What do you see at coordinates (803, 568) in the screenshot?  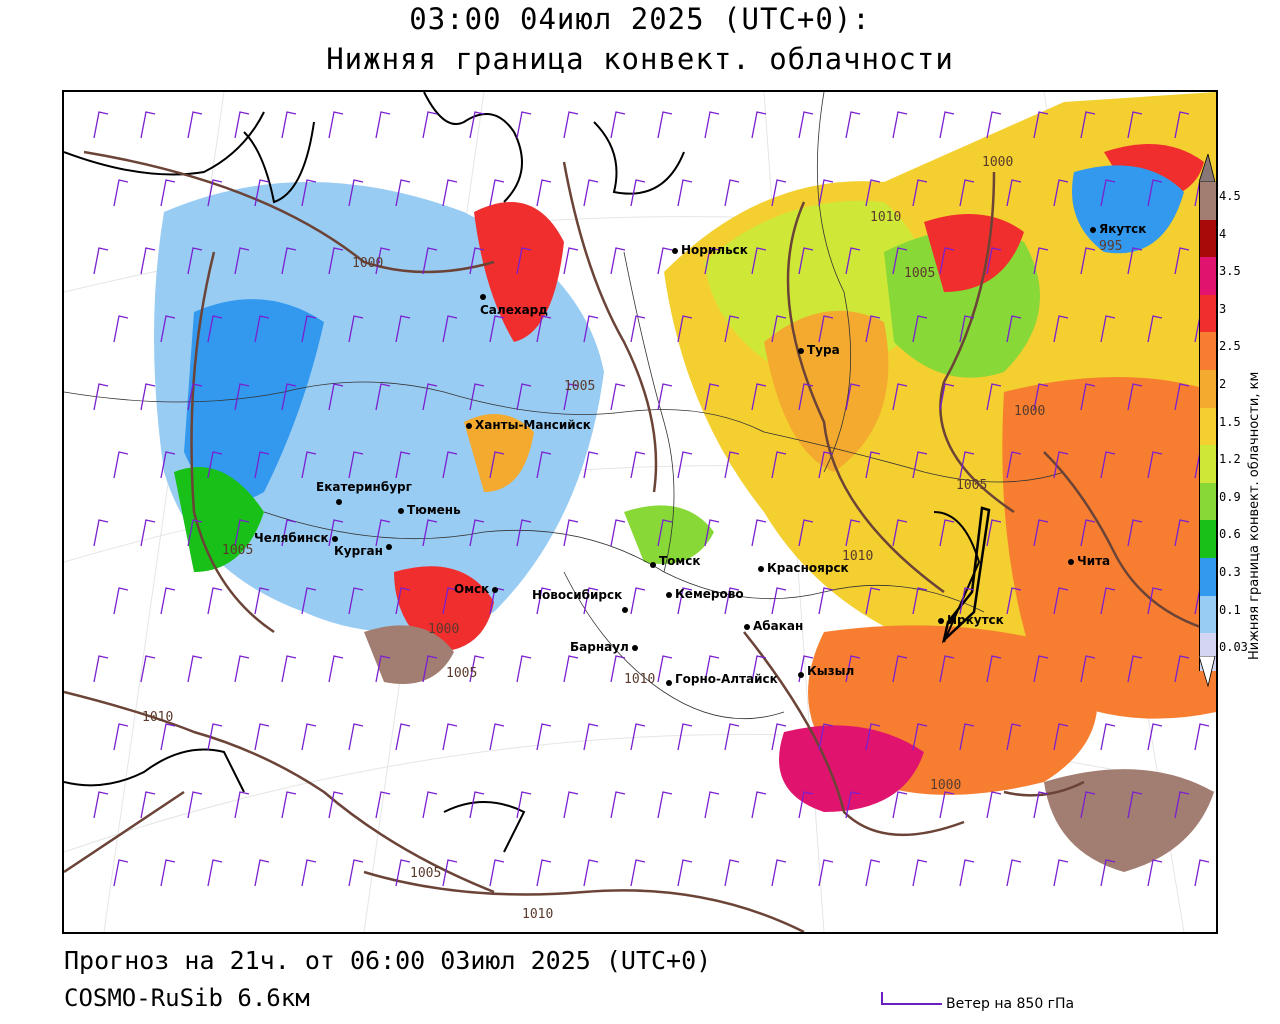 I see `city-krasnoyarsk: Красноярск` at bounding box center [803, 568].